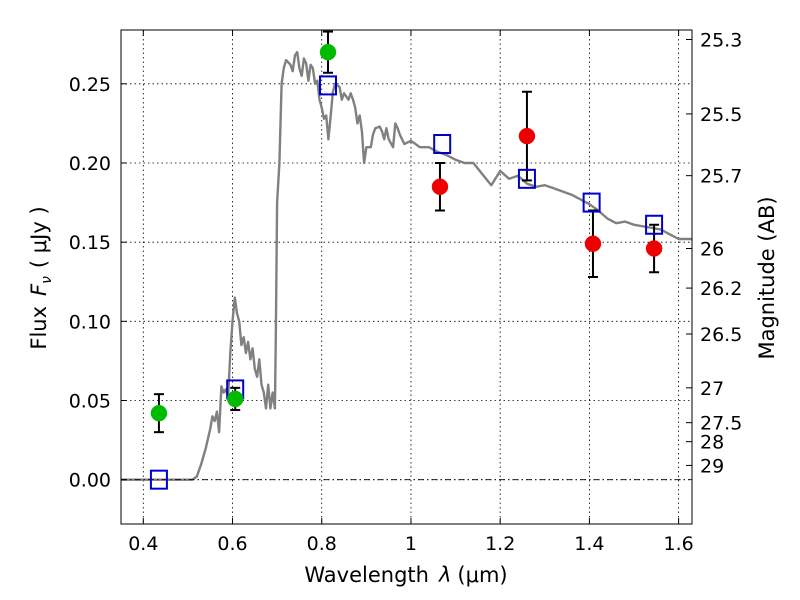 The image size is (800, 600). I want to click on x-tick-label: 1.2, so click(500, 544).